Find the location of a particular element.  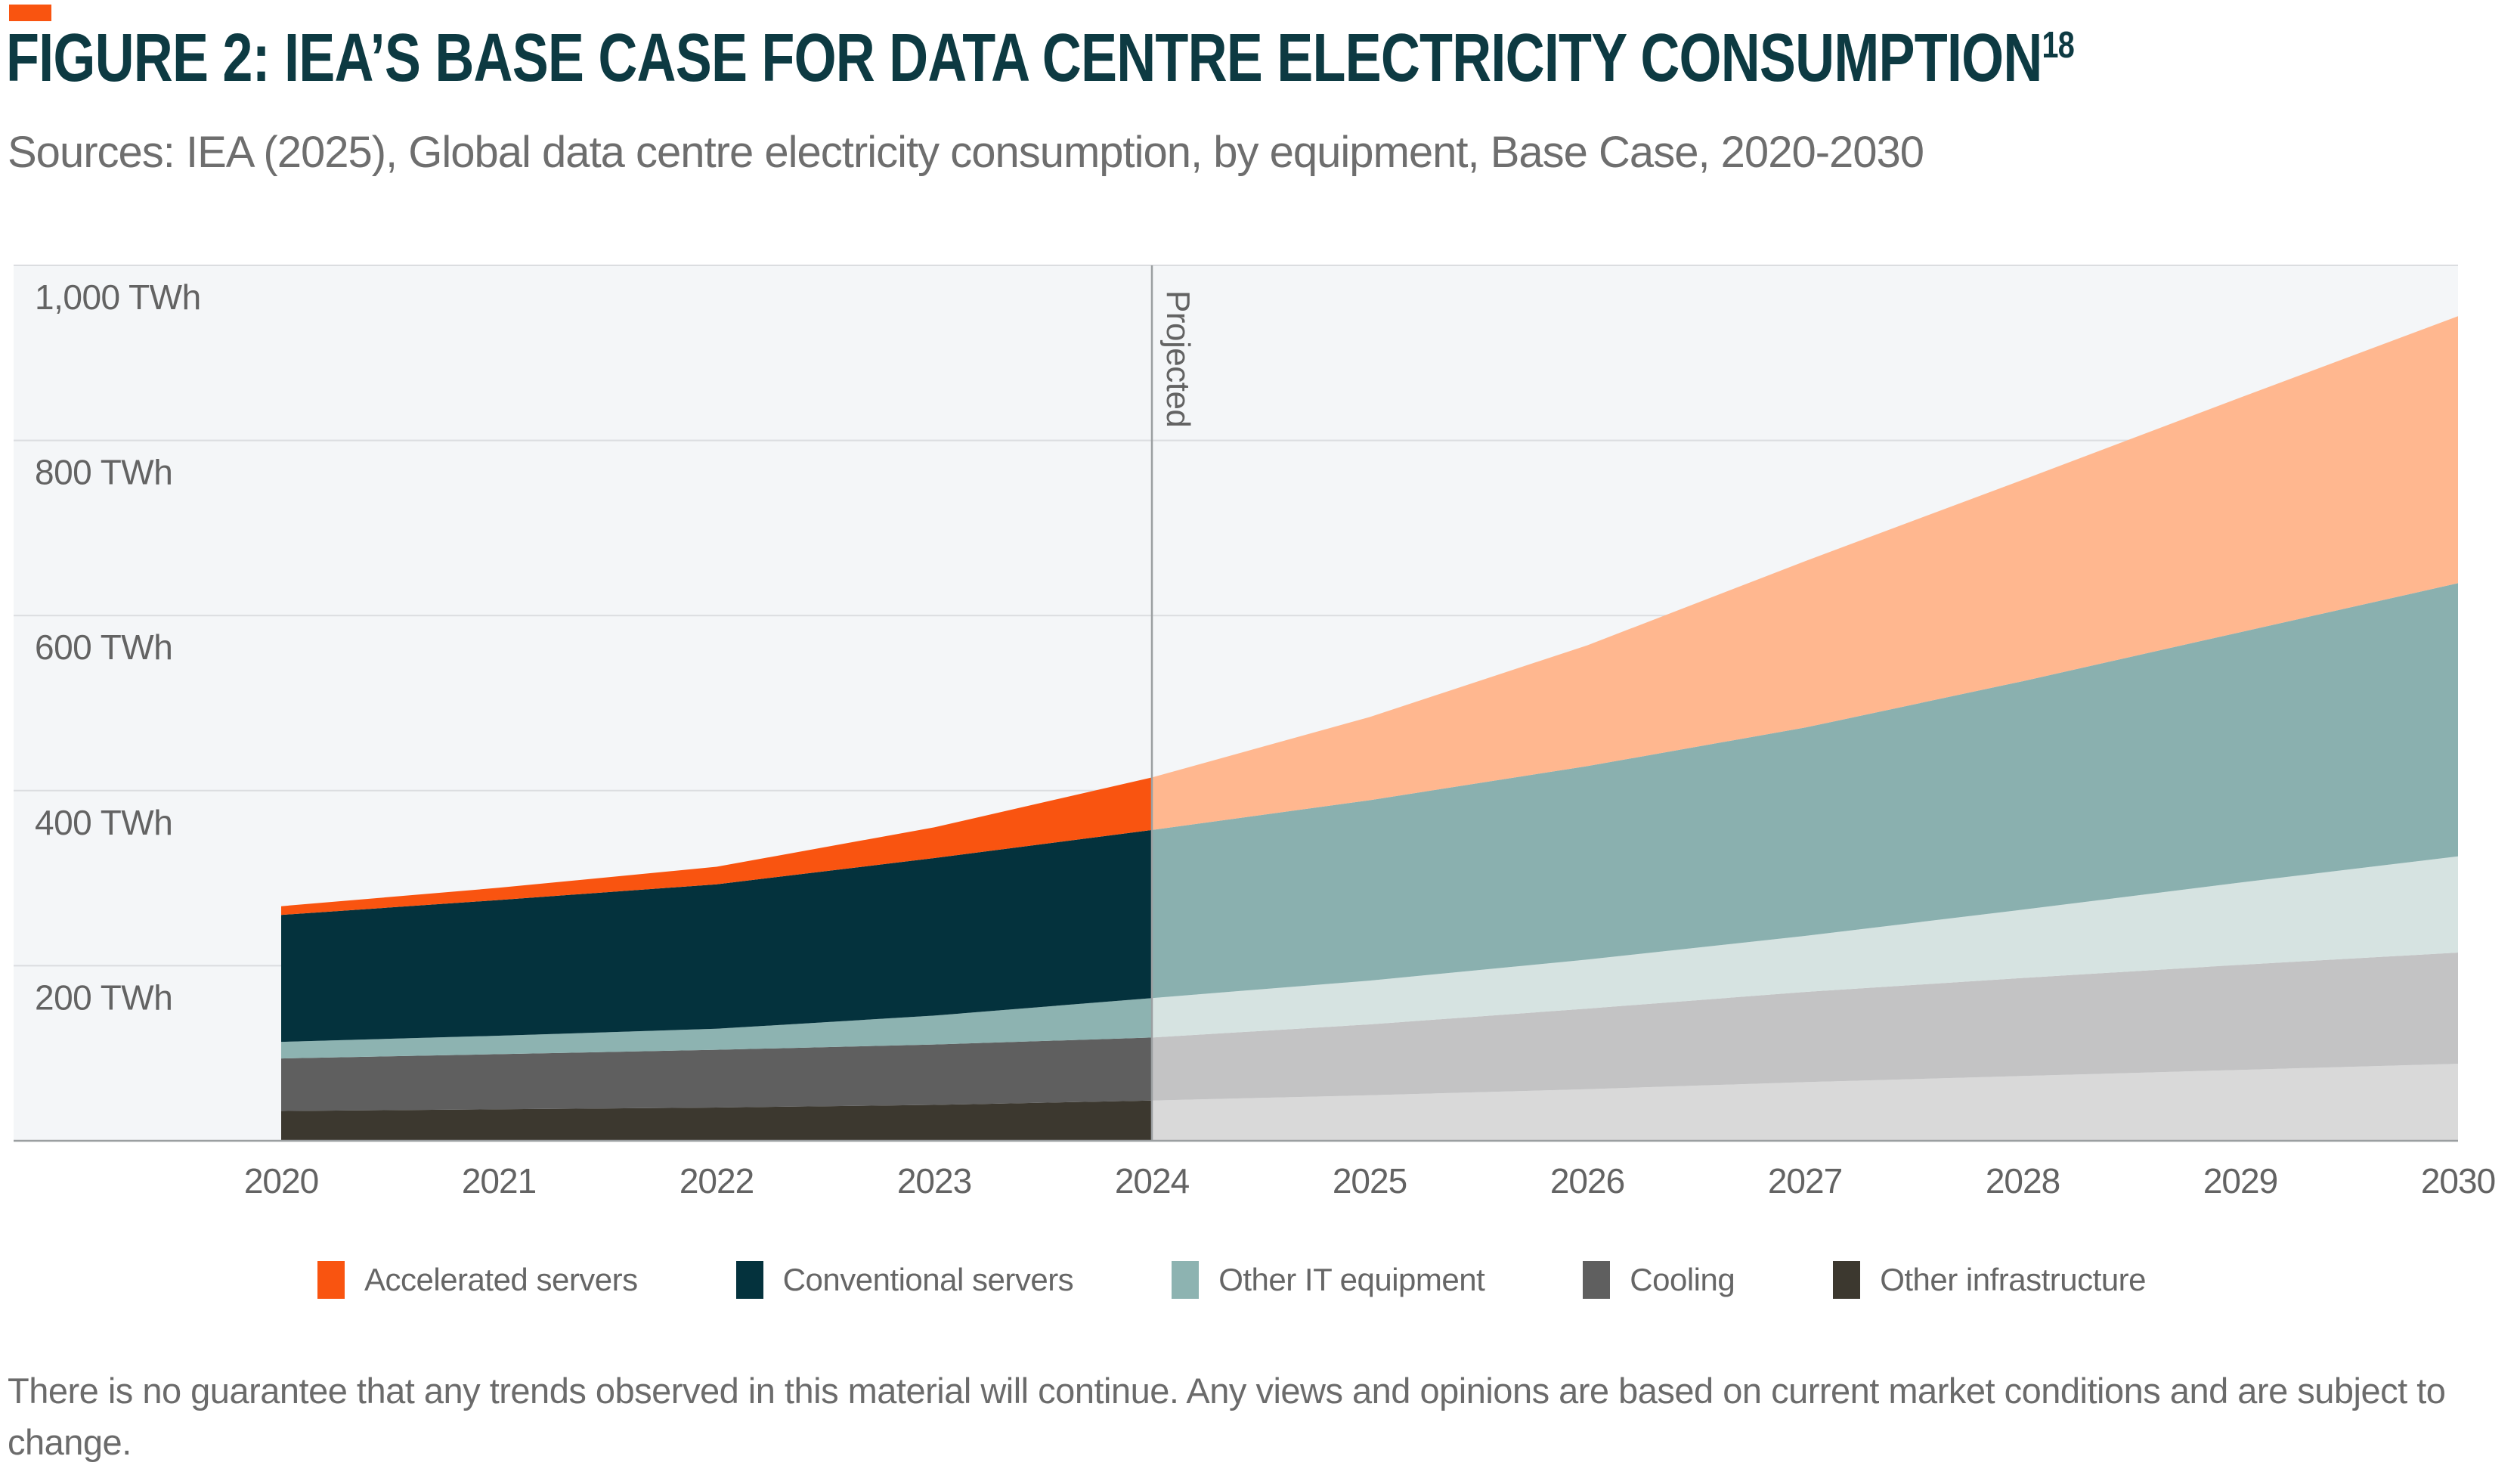

legend-label-other-infrastructure: Other infrastructure is located at coordinates (2013, 1279).